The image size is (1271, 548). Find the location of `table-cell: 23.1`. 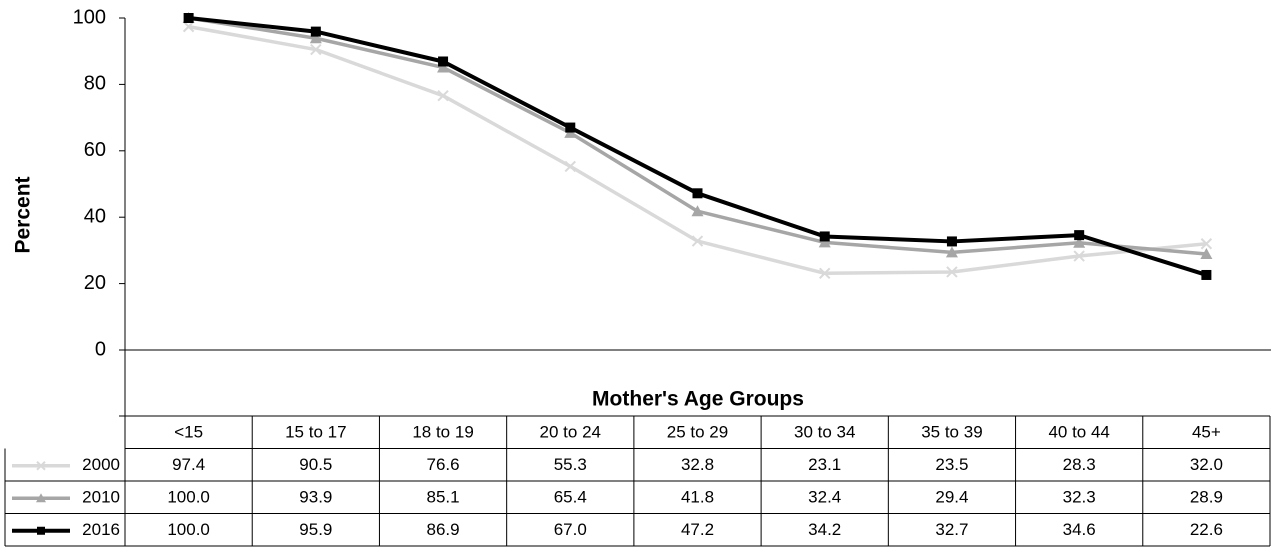

table-cell: 23.1 is located at coordinates (824, 464).